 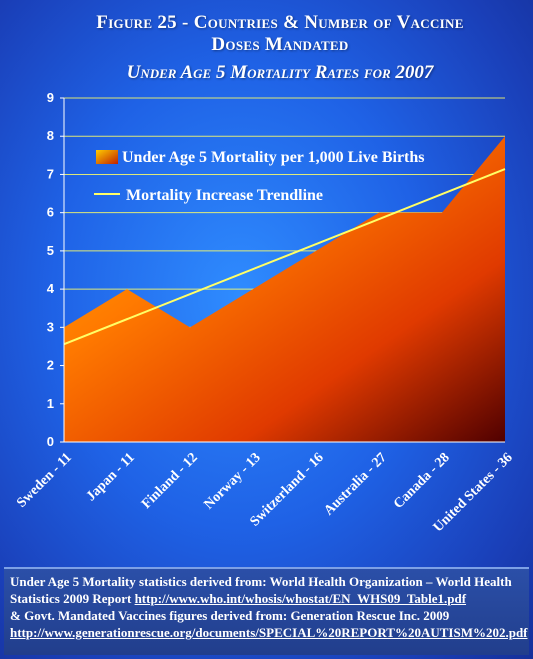 What do you see at coordinates (50, 173) in the screenshot?
I see `y-tick-label-7: 7` at bounding box center [50, 173].